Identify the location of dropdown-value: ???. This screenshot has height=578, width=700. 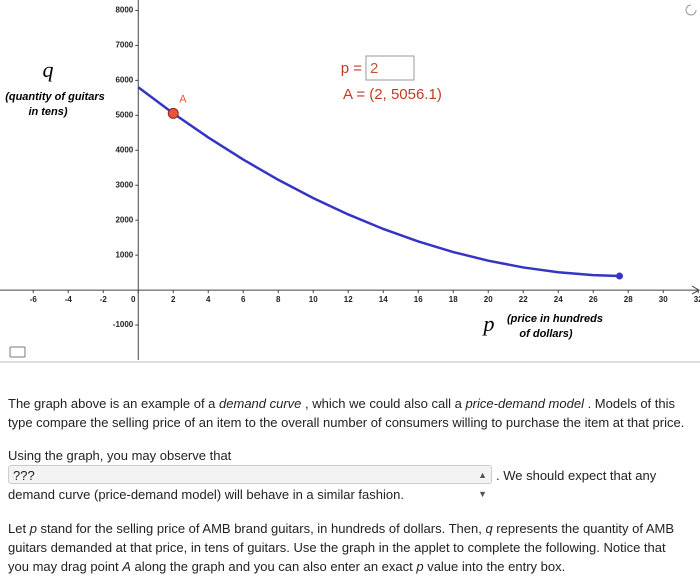
(24, 475).